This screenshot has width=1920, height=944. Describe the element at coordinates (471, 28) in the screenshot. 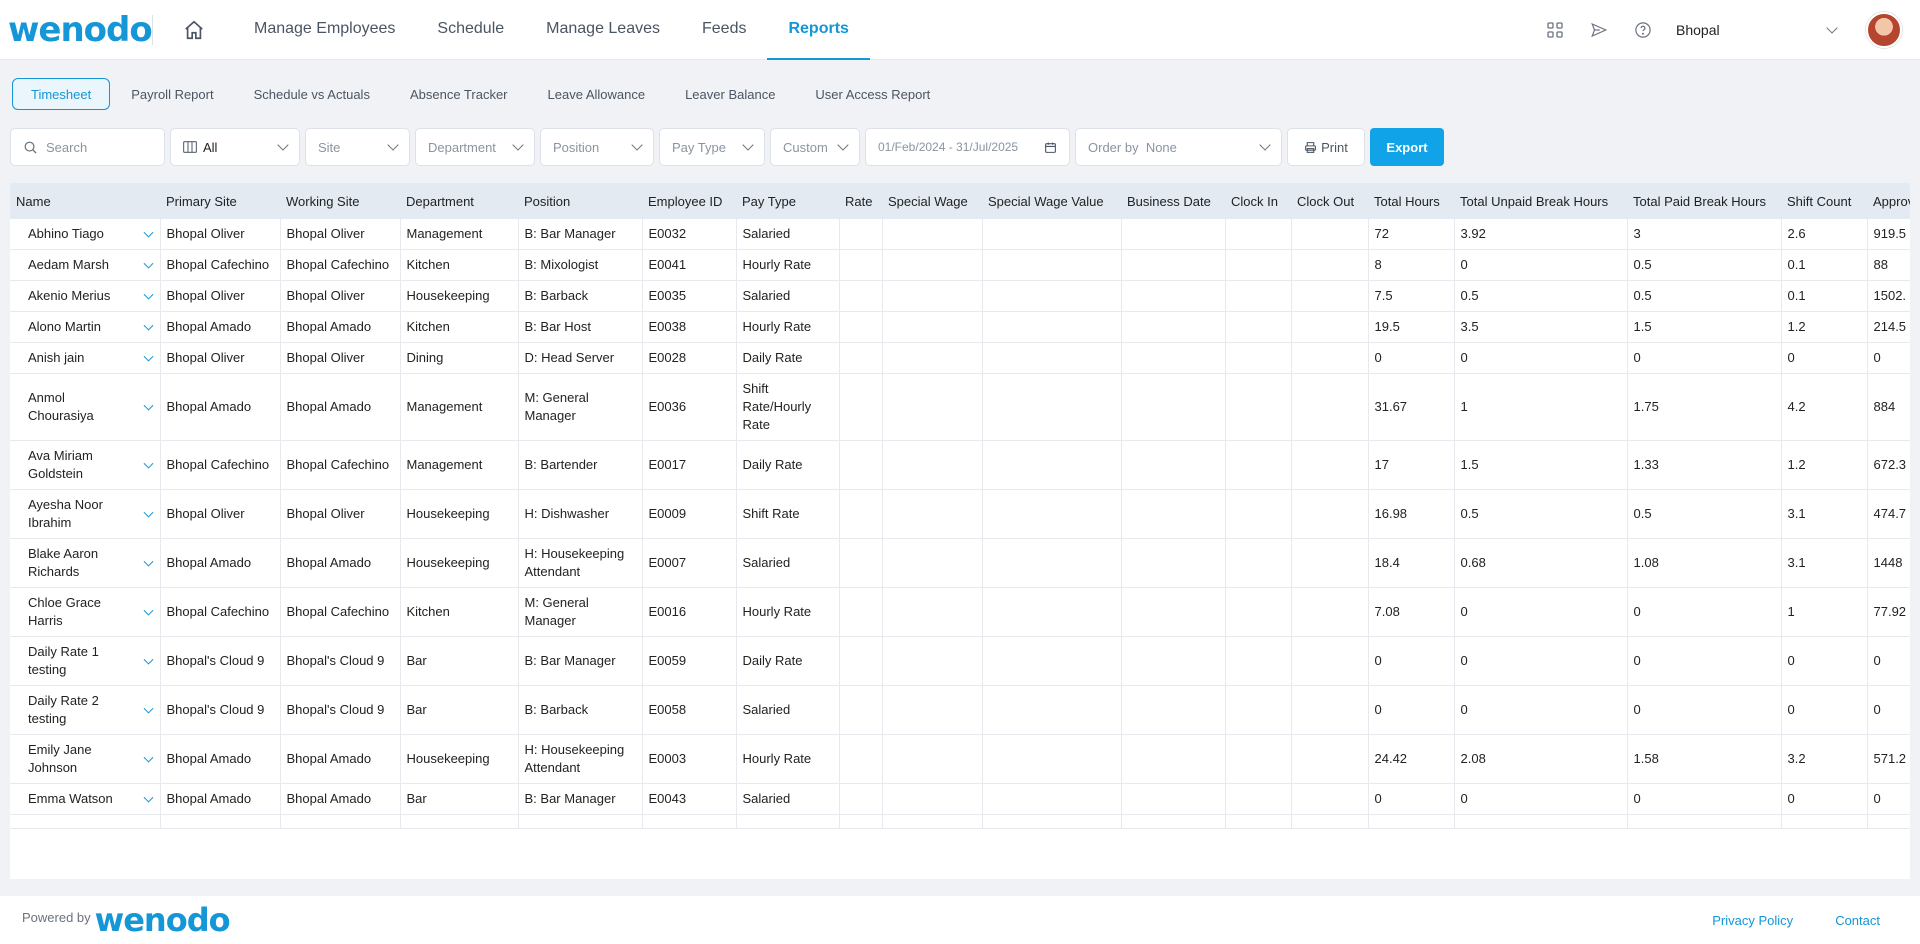

I see `nav-schedule: Schedule` at that location.